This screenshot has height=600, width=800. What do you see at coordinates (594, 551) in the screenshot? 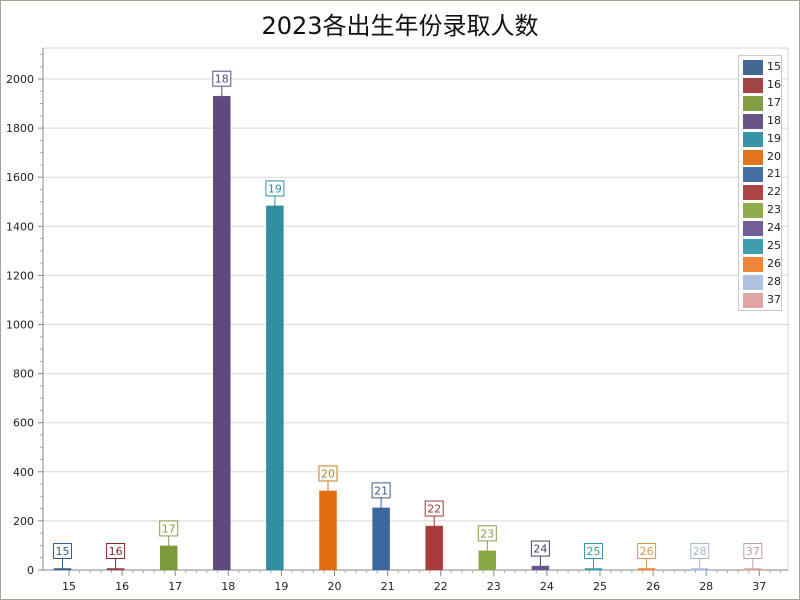
I see `bar-data-label: 25` at bounding box center [594, 551].